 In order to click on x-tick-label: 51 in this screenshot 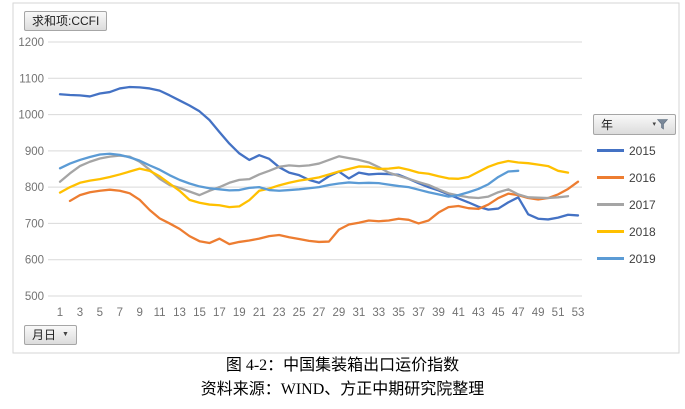, I will do `click(558, 313)`.